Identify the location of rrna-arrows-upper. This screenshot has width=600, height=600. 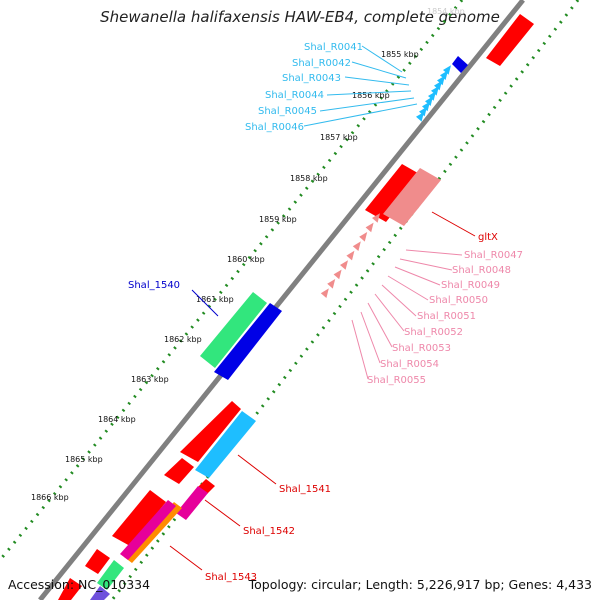
(433, 93).